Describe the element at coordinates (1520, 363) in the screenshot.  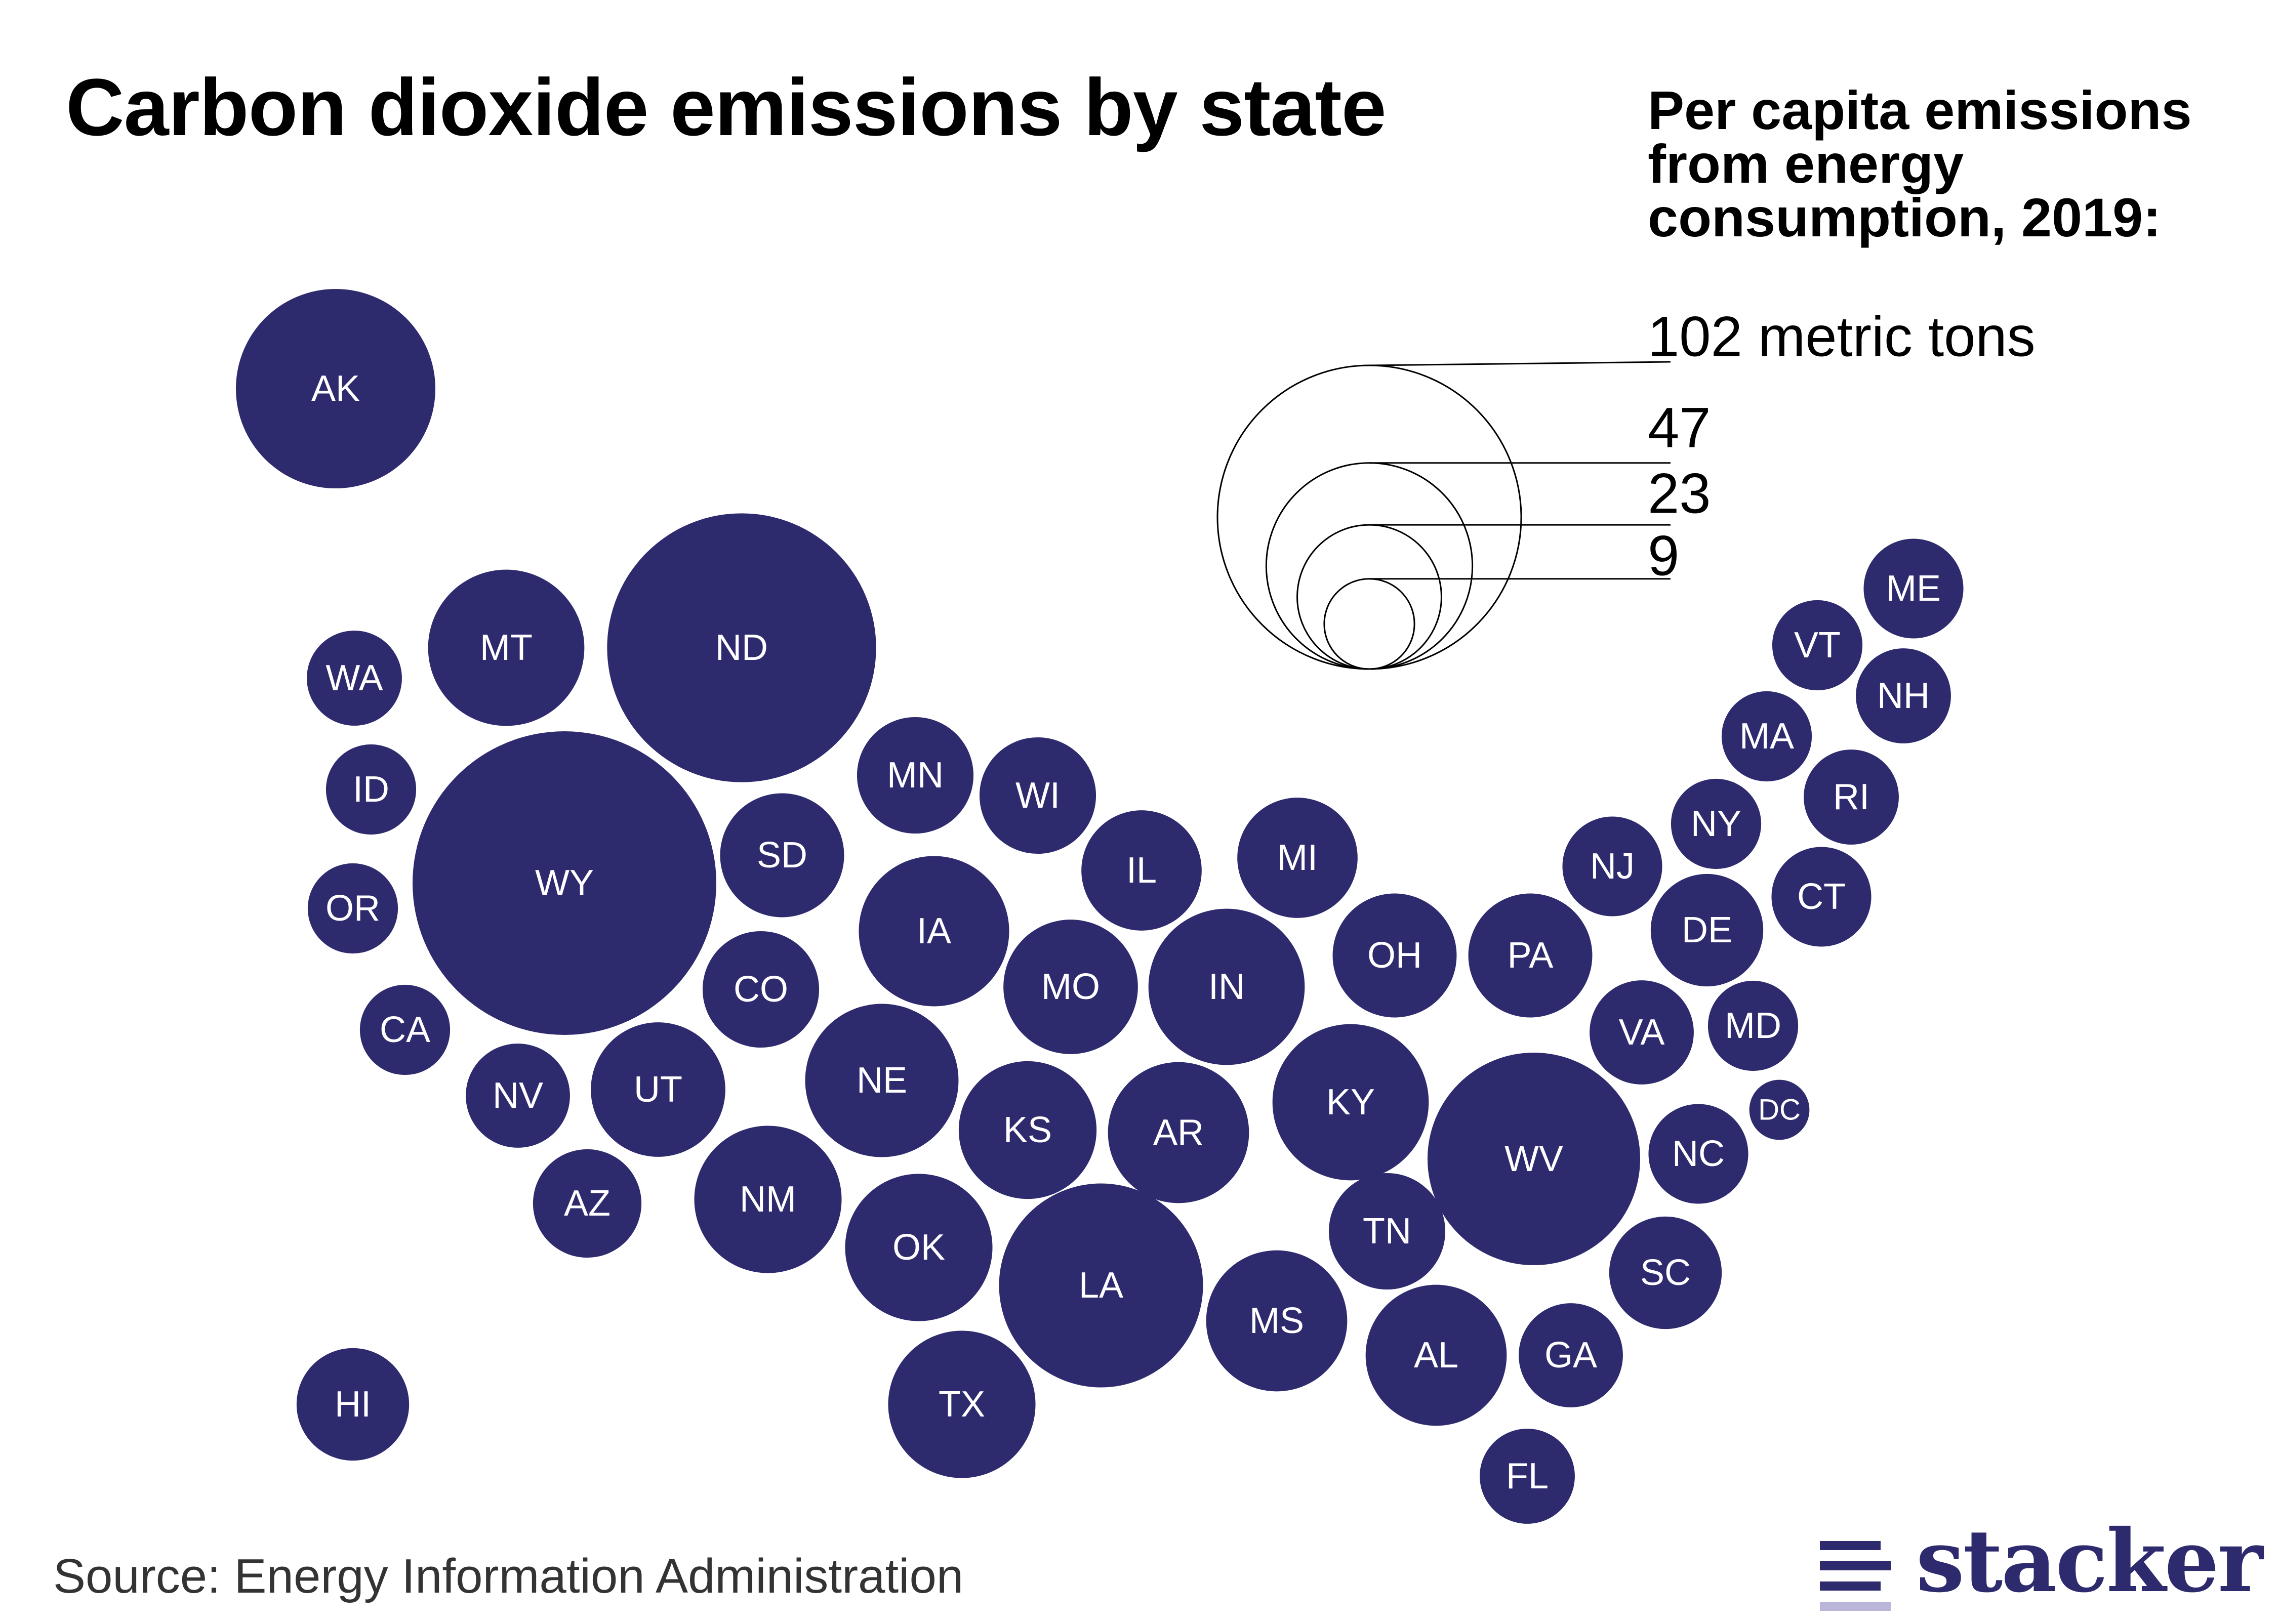
I see `legend-leader-line` at that location.